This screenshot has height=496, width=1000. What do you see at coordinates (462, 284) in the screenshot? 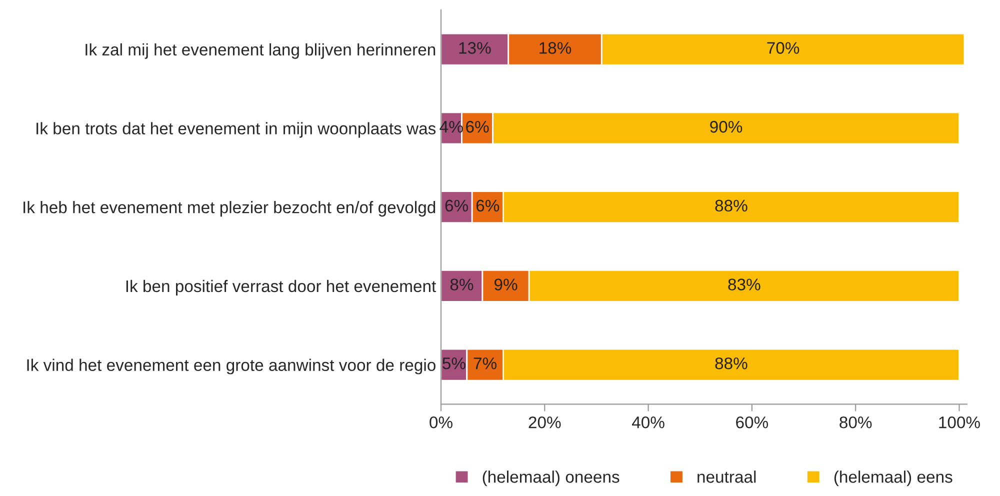
I see `data-label: 8%` at bounding box center [462, 284].